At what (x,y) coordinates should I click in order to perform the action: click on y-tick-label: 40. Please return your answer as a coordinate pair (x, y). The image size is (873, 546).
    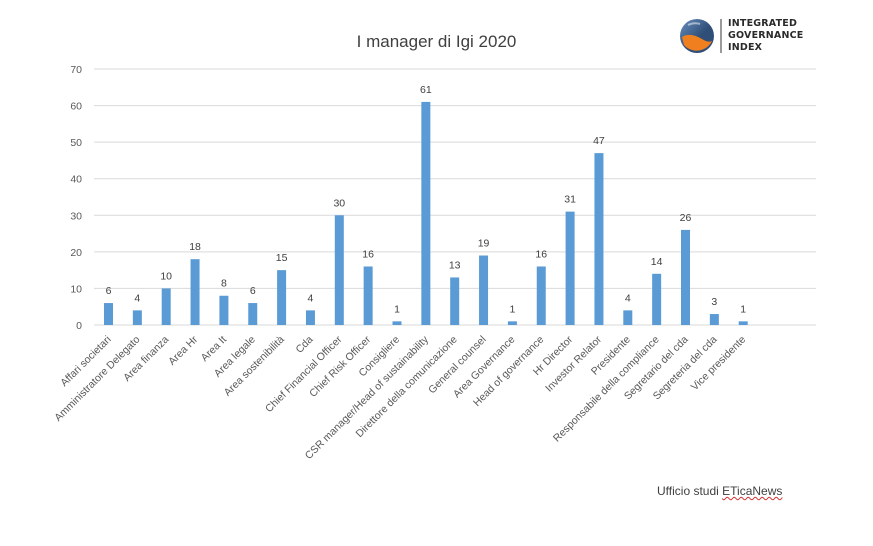
    Looking at the image, I should click on (76, 180).